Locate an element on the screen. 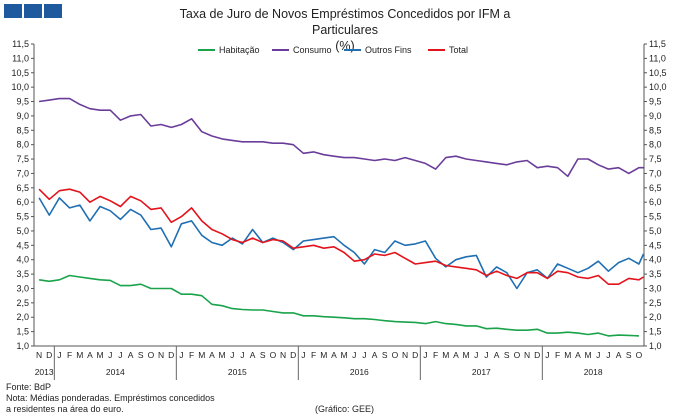 Image resolution: width=680 pixels, height=418 pixels. y-tick-label-left: 1,0 is located at coordinates (22, 346).